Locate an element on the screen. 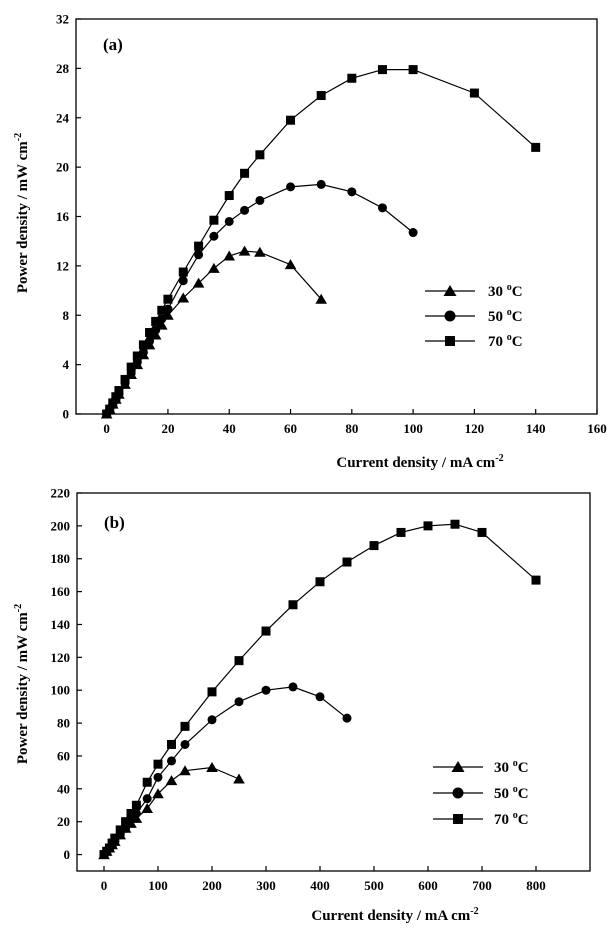 This screenshot has width=613, height=933. x-tick-label: 20 is located at coordinates (167, 428).